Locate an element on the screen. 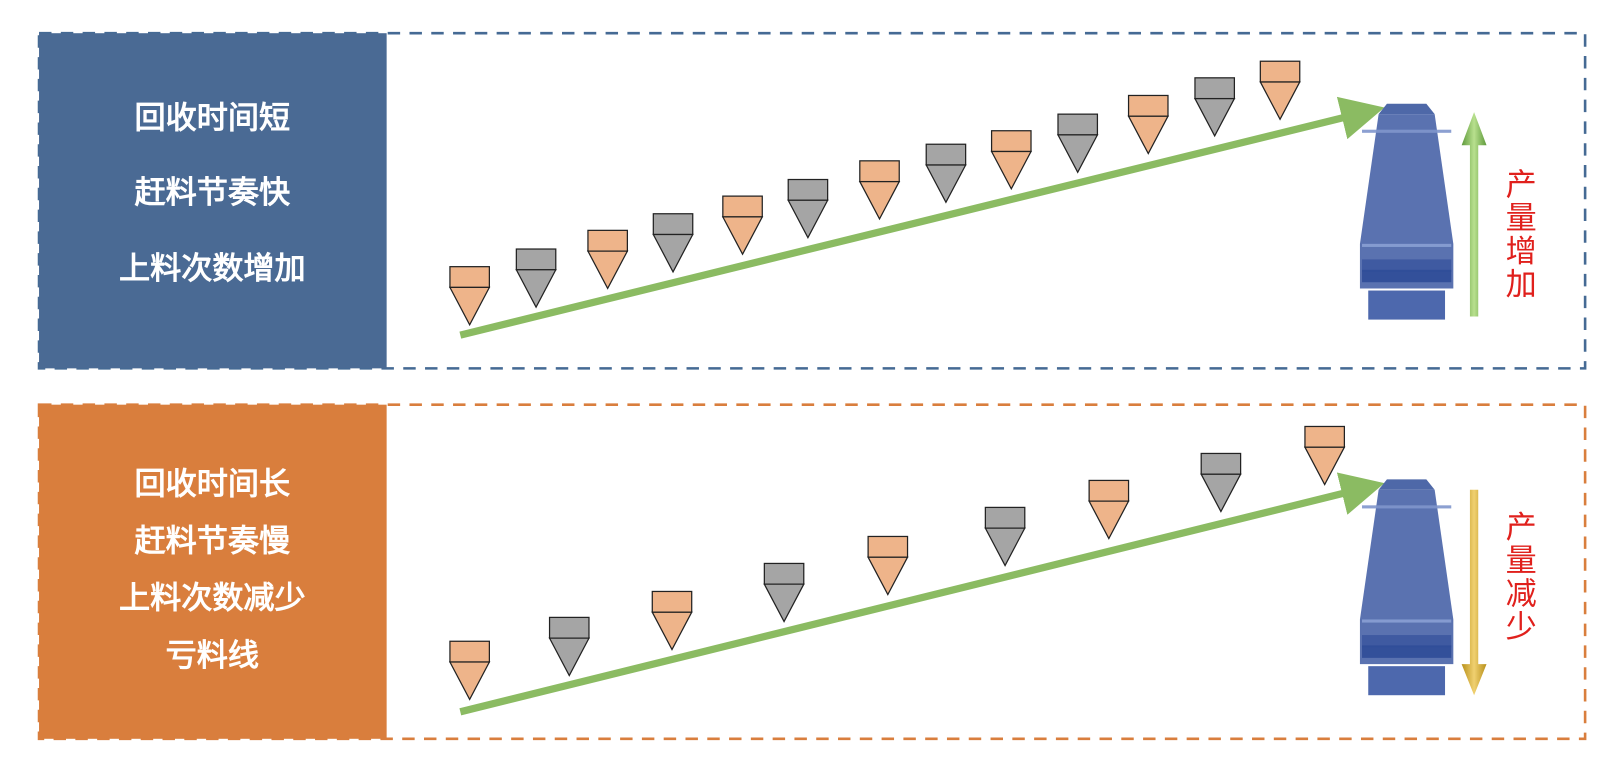 The width and height of the screenshot is (1620, 772). up-arrow is located at coordinates (1474, 214).